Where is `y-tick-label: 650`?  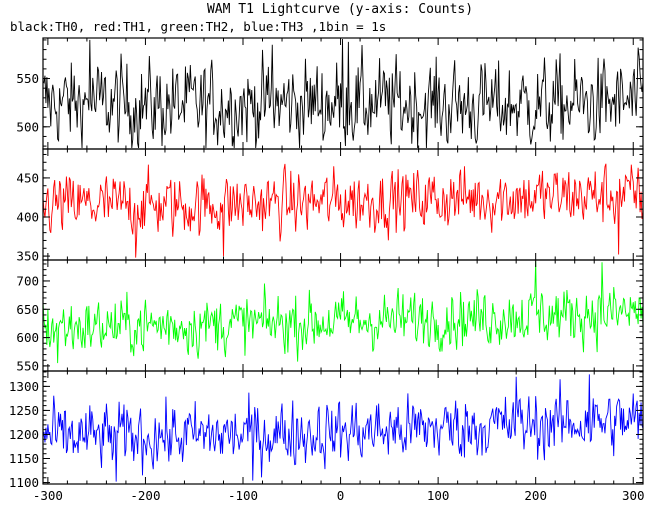 y-tick-label: 650 is located at coordinates (27, 309).